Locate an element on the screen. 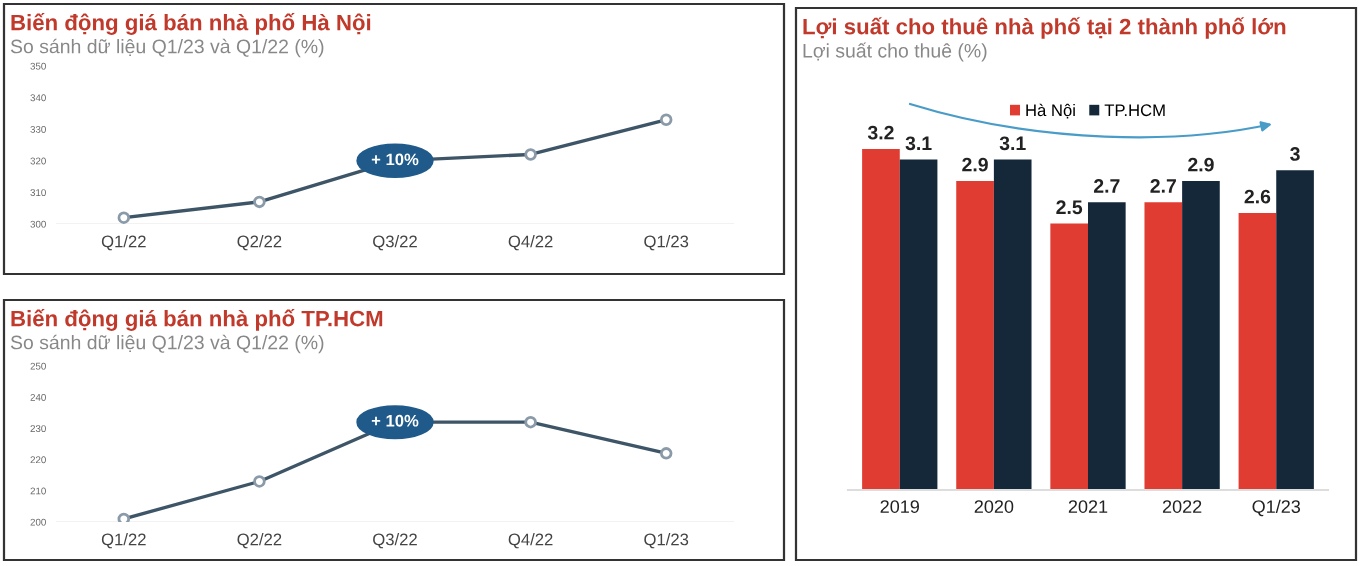 The height and width of the screenshot is (566, 1360). chart-title: Biến động giá bán nhà phố Hà Nội is located at coordinates (191, 24).